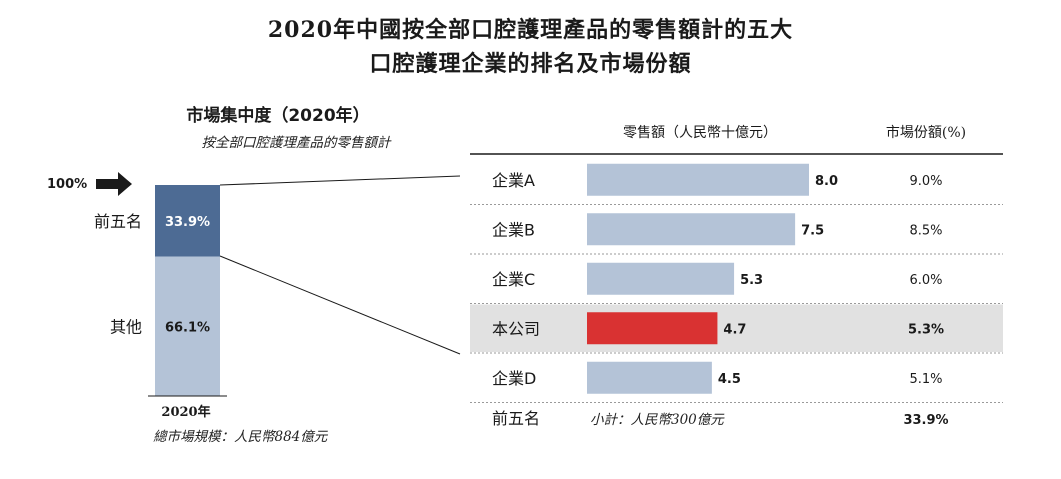 The width and height of the screenshot is (1061, 479). Describe the element at coordinates (700, 133) in the screenshot. I see `sales-column-header: 零售額（人民幣十億元）` at that location.